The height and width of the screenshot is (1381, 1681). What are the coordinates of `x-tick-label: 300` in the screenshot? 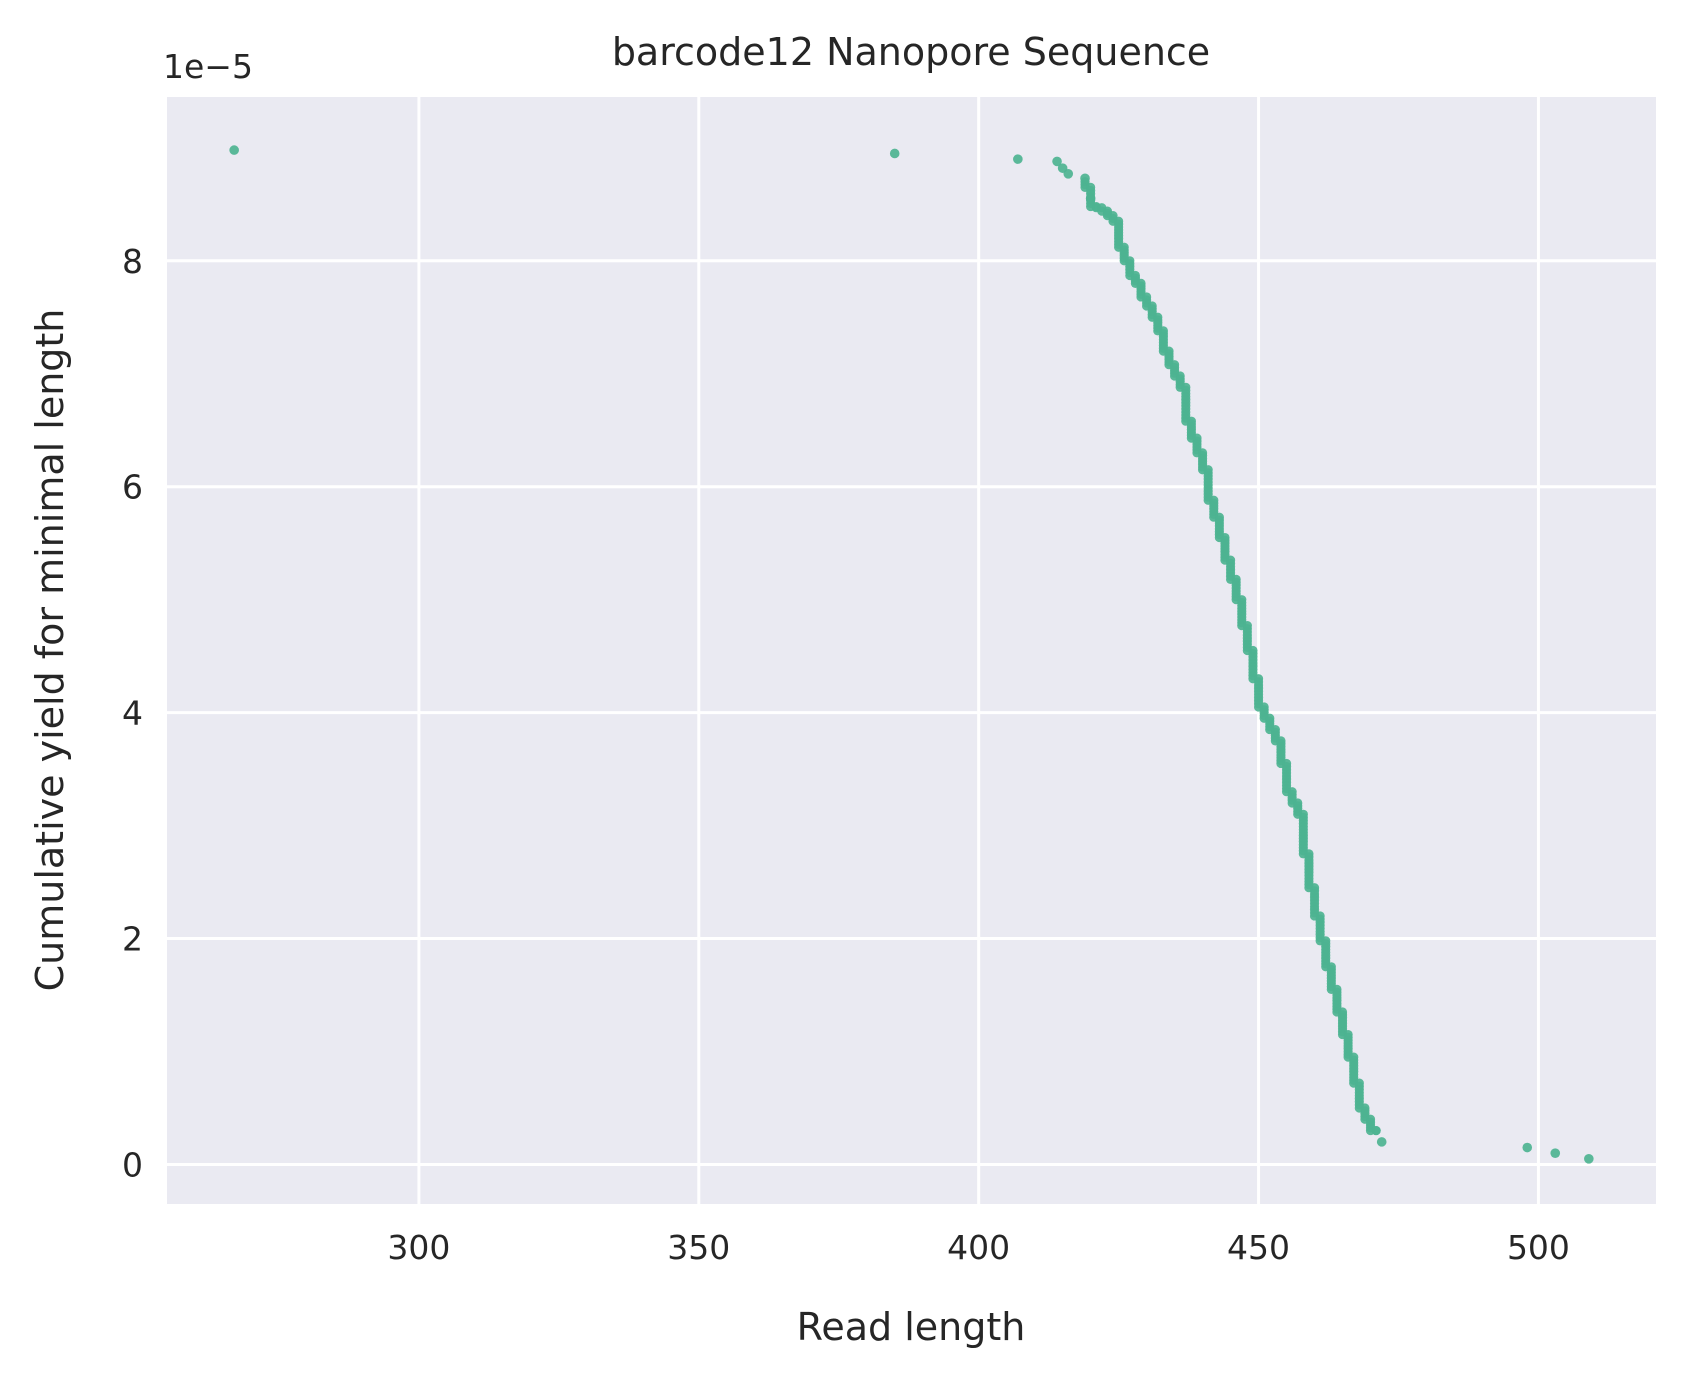 It's located at (418, 1247).